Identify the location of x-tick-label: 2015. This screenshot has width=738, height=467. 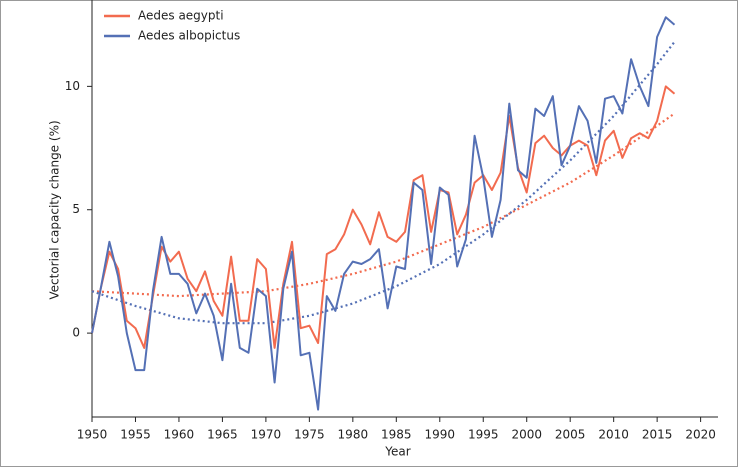
(657, 435).